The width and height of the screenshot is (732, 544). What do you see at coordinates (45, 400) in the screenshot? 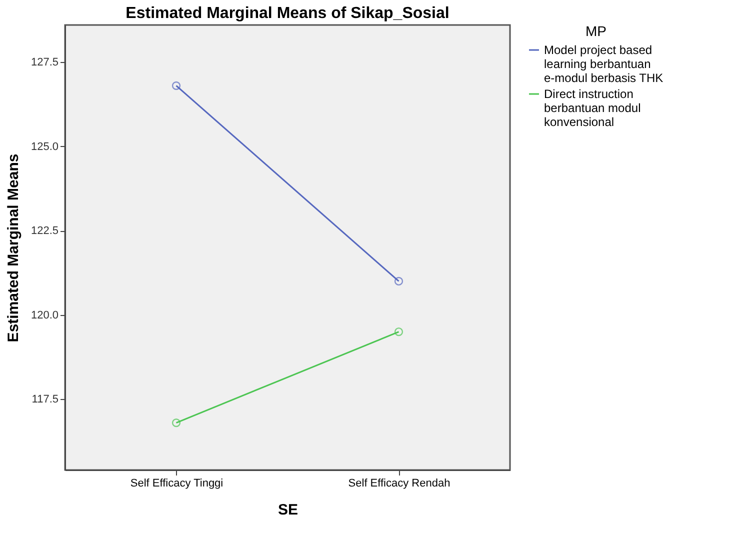
I see `y-tick-label: 117.5` at bounding box center [45, 400].